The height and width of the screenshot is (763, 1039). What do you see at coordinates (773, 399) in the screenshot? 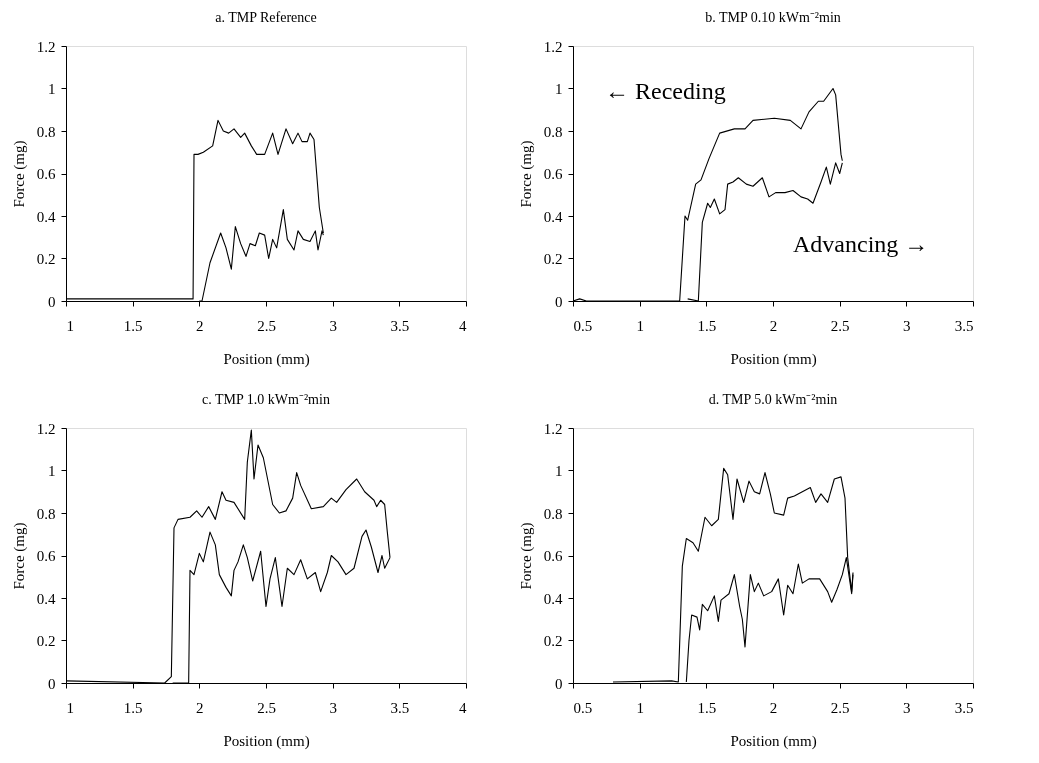
I see `chart-title: d. TMP 5.0 kWm⁻²min` at bounding box center [773, 399].